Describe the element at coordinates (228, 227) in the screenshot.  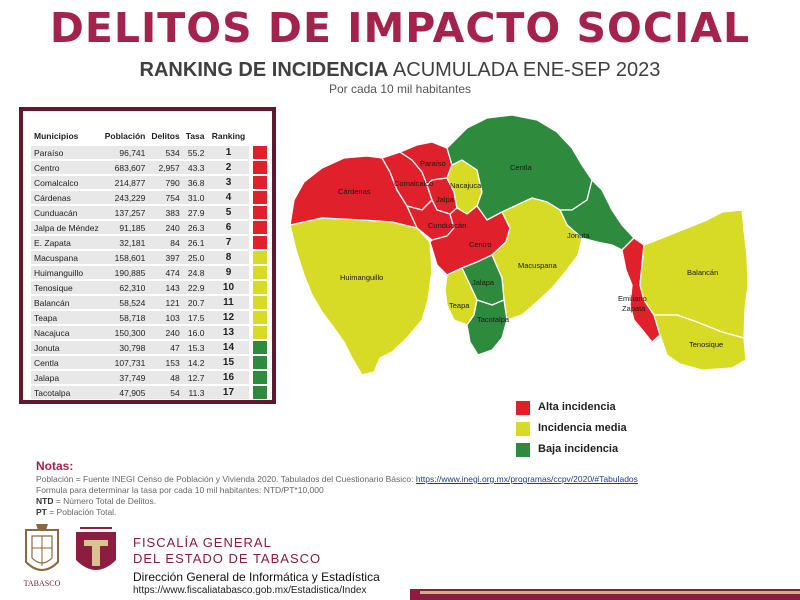
I see `cell-ranking: 6` at that location.